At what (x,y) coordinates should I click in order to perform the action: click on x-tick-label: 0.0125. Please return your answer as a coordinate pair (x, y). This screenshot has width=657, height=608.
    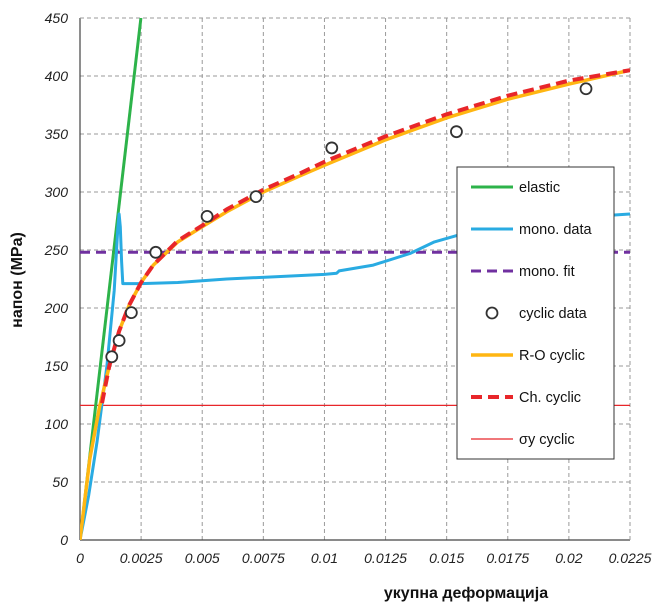
    Looking at the image, I should click on (385, 558).